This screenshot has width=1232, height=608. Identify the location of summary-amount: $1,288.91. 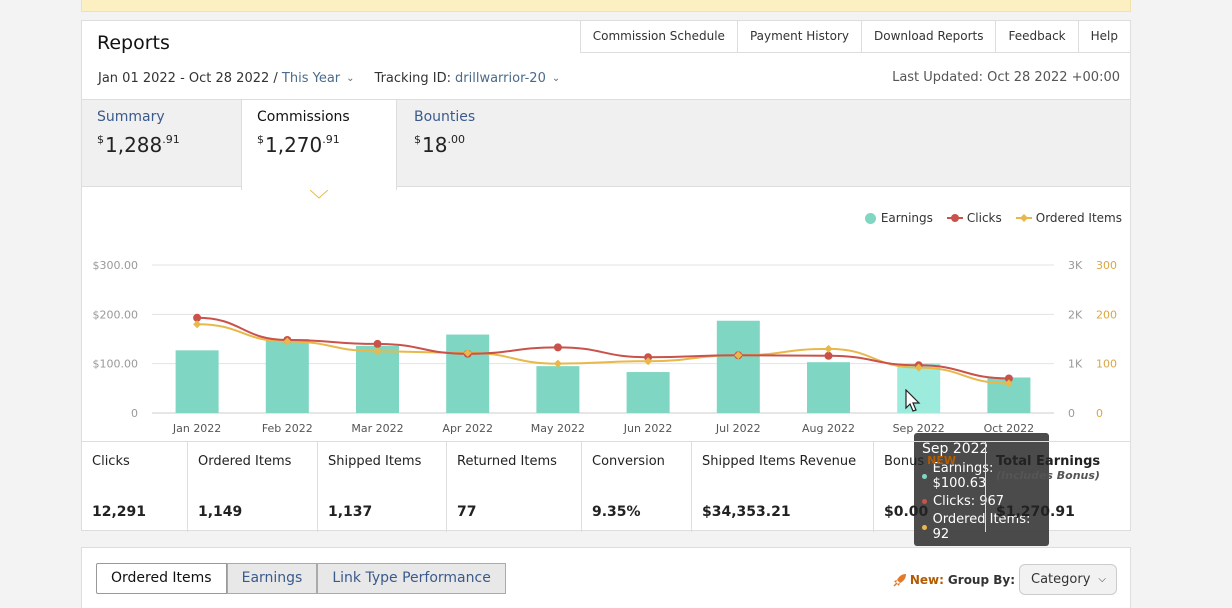
(138, 145).